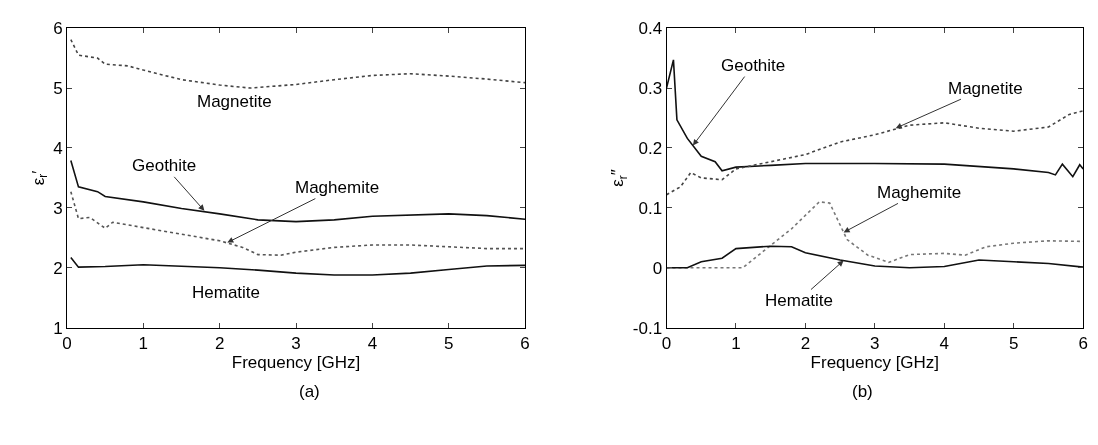 This screenshot has height=445, width=1098. I want to click on y-tick-label: 4, so click(58, 148).